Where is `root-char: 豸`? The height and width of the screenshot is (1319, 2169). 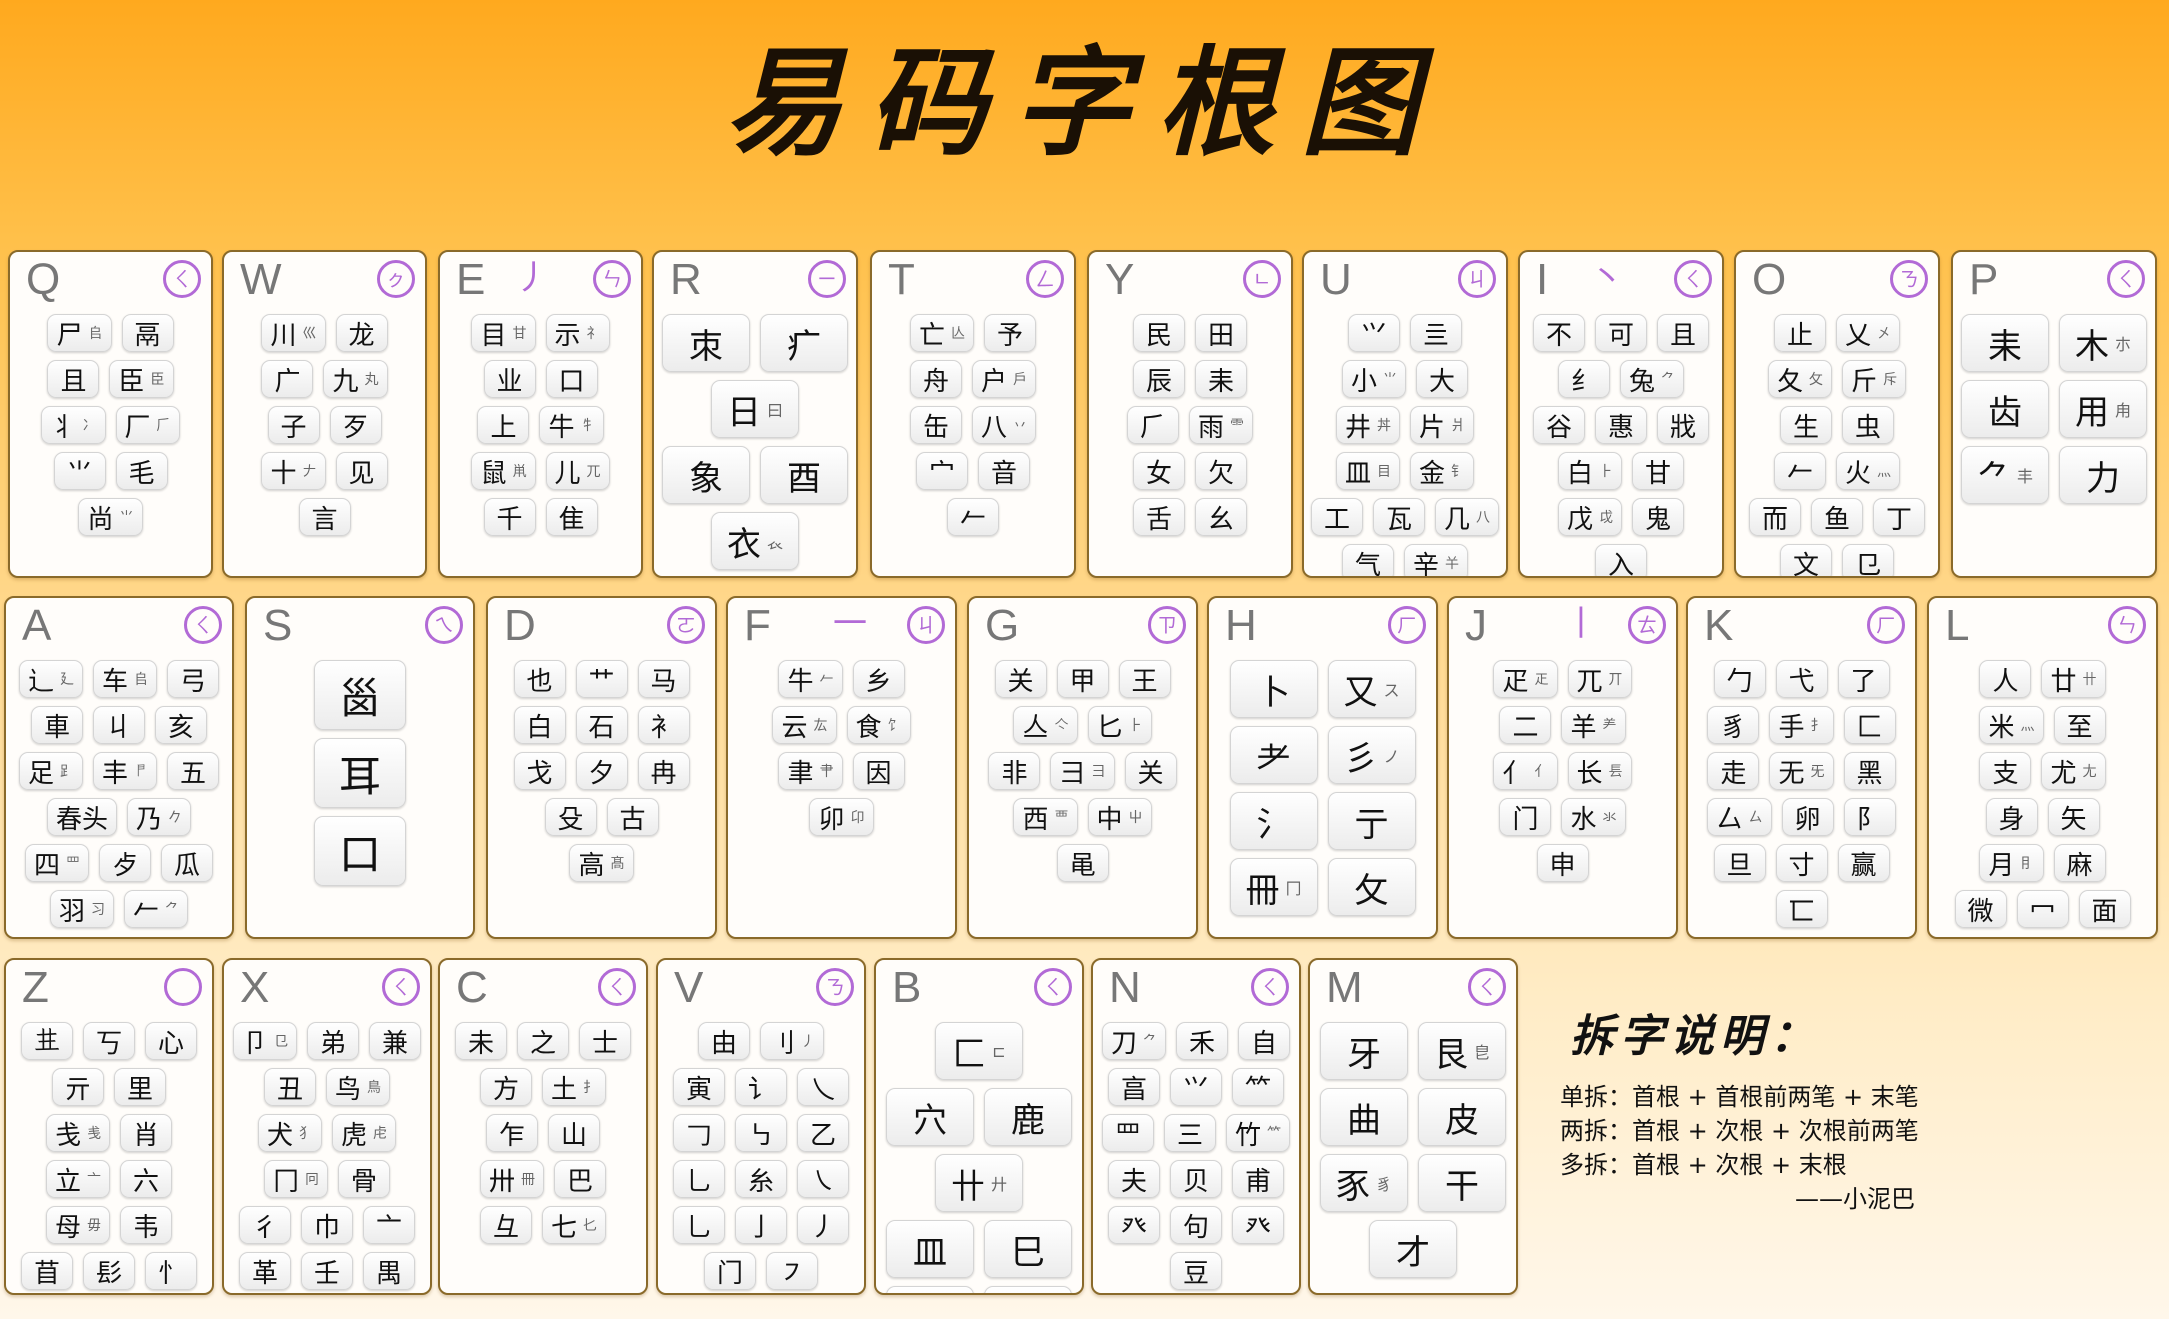
root-char: 豸 is located at coordinates (1733, 727).